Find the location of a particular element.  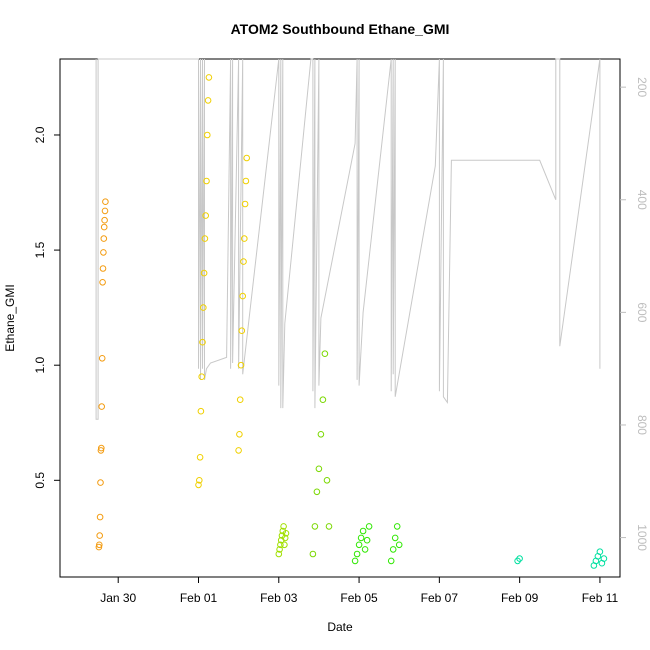

right-tick-label: 800 is located at coordinates (642, 425).